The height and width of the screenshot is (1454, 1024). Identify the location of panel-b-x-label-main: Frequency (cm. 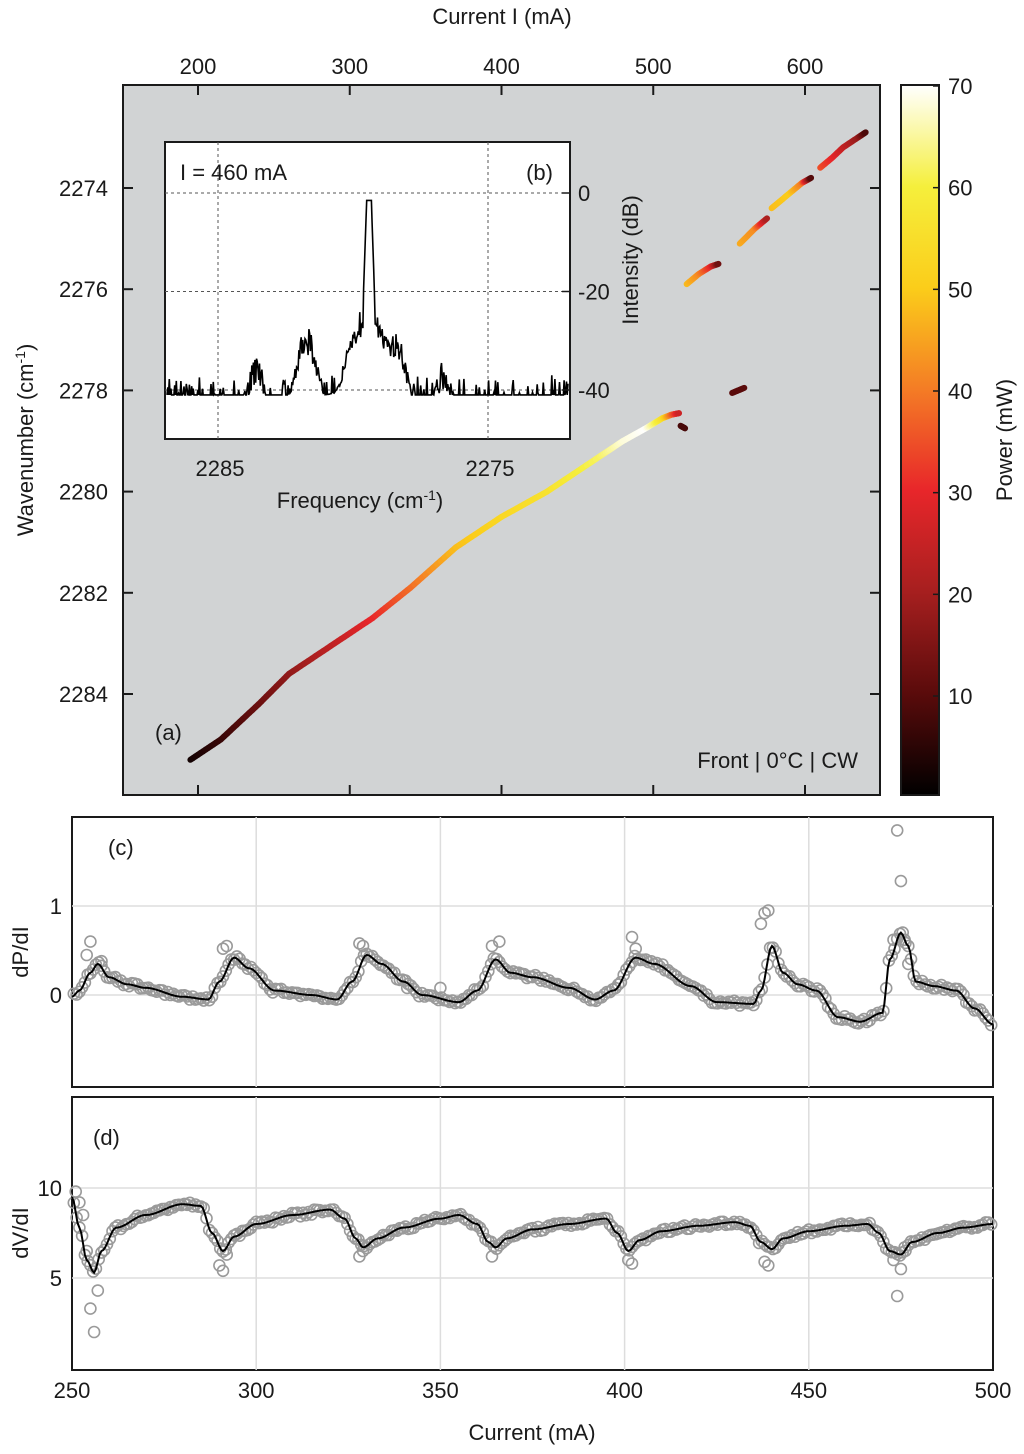
(350, 500).